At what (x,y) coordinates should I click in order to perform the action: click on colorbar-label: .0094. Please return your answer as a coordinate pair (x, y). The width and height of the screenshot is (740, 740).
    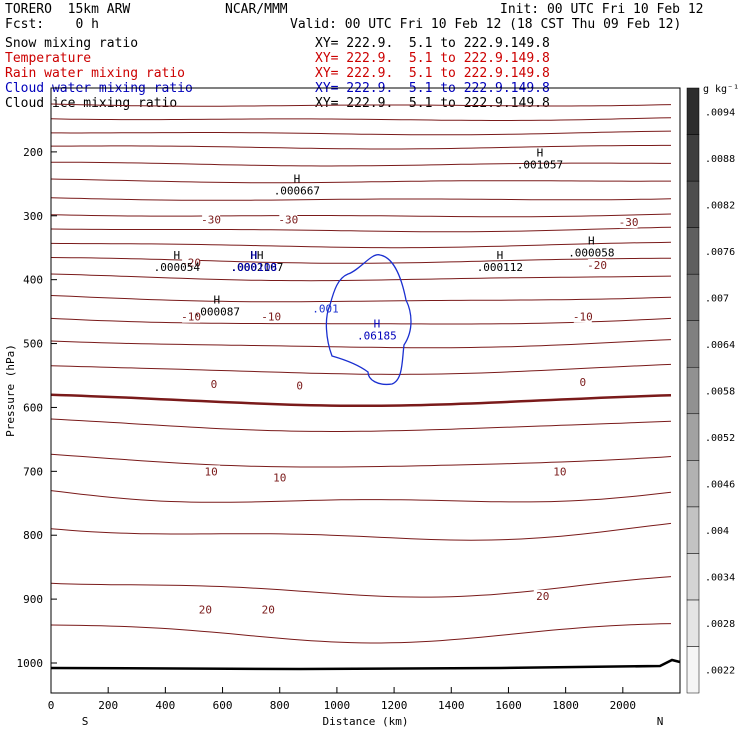
    Looking at the image, I should click on (720, 112).